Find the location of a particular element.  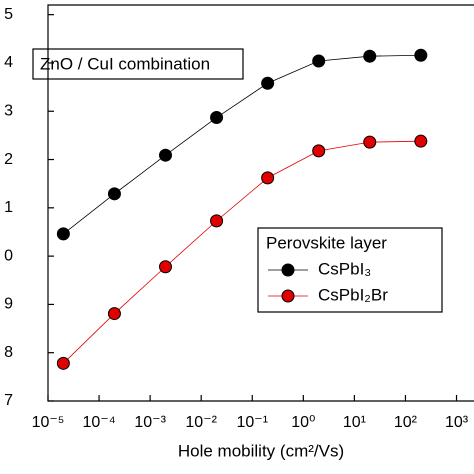

x-tick-label: 10¹ is located at coordinates (354, 422).